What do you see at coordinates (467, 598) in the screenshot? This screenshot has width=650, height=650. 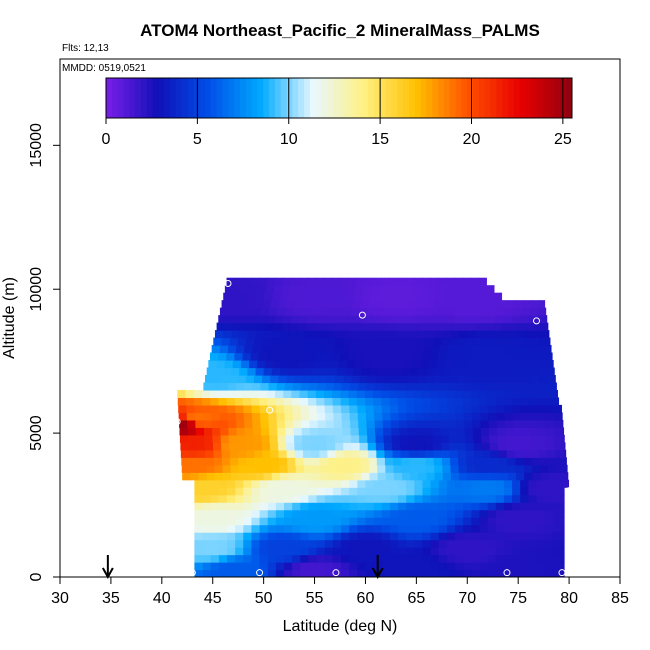 I see `x-tick-label: 70` at bounding box center [467, 598].